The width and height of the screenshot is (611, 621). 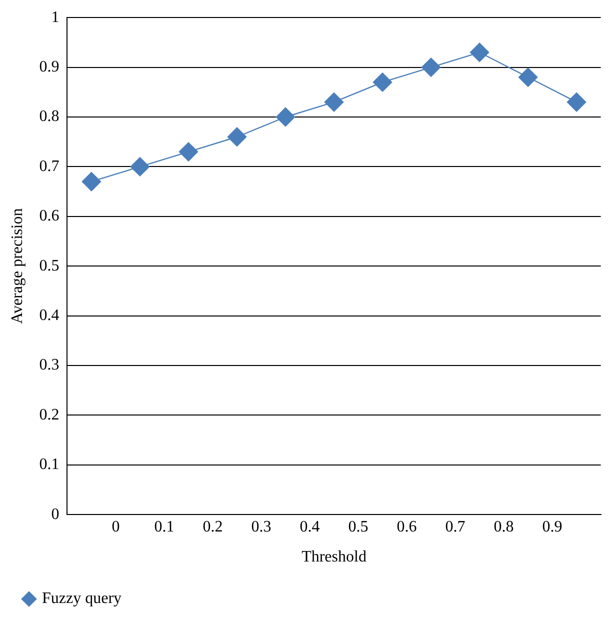 I want to click on y-tick-label: 0.2, so click(x=49, y=415).